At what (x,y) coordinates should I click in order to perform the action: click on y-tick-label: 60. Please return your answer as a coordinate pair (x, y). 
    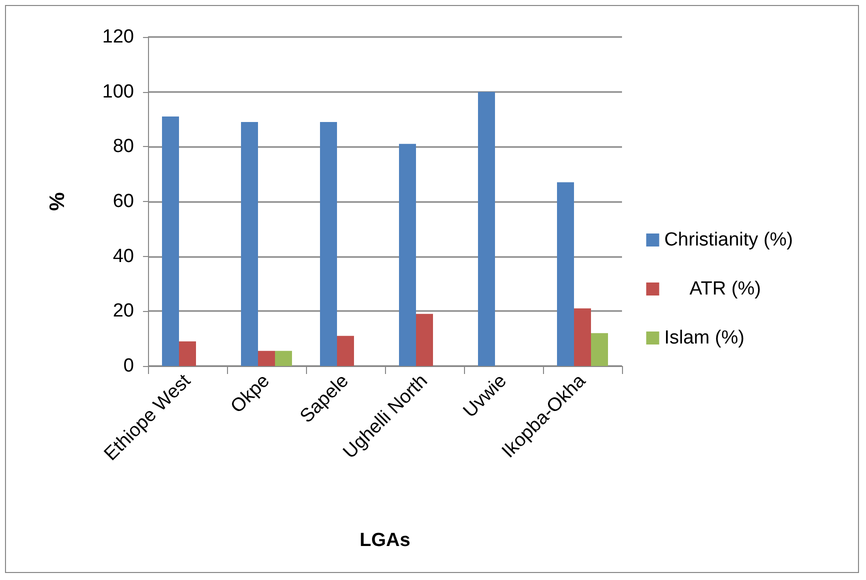
    Looking at the image, I should click on (123, 201).